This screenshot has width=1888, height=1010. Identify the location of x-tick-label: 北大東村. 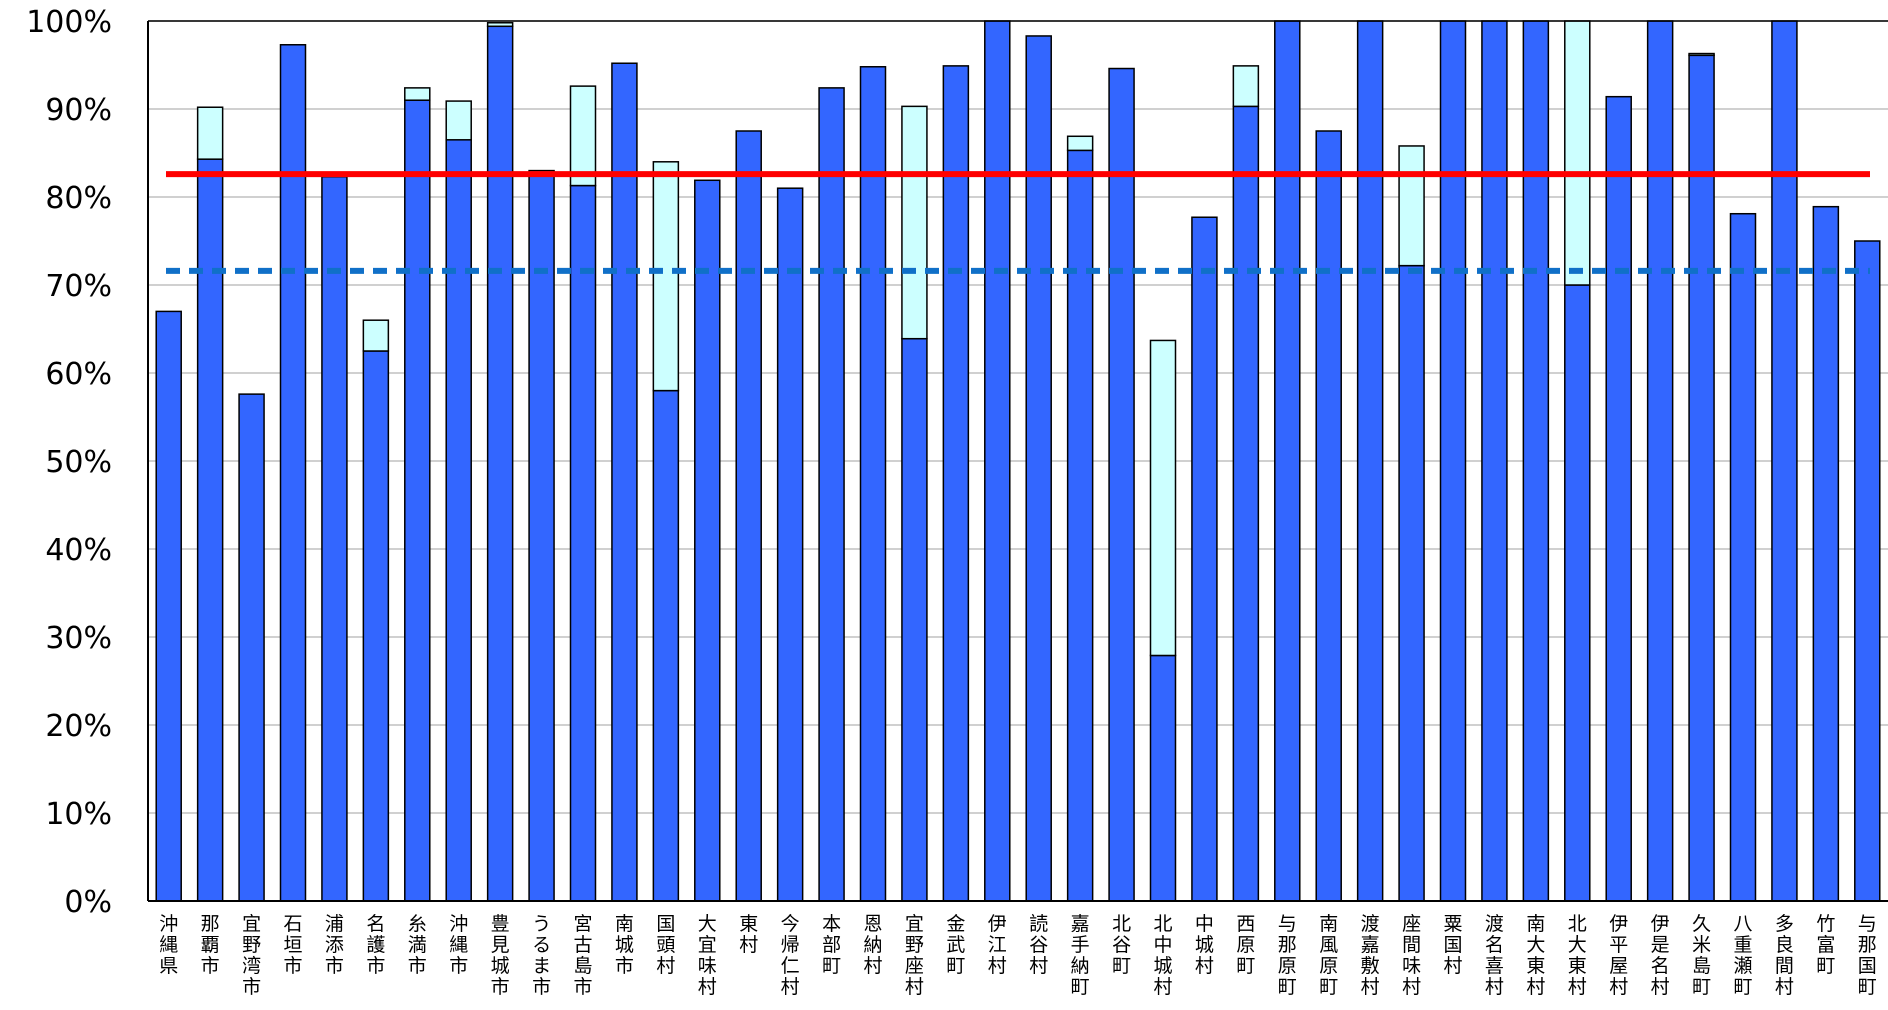
(1577, 955).